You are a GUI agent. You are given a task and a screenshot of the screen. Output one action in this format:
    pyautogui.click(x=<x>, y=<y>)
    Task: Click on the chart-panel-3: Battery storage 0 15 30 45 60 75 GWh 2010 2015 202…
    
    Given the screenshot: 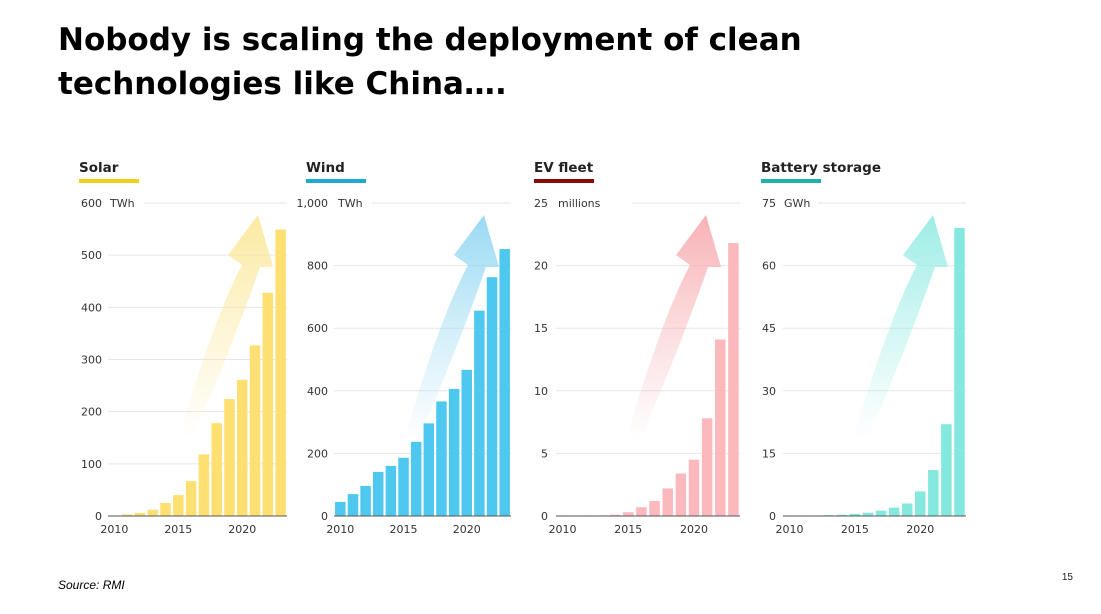 What is the action you would take?
    pyautogui.click(x=863, y=348)
    